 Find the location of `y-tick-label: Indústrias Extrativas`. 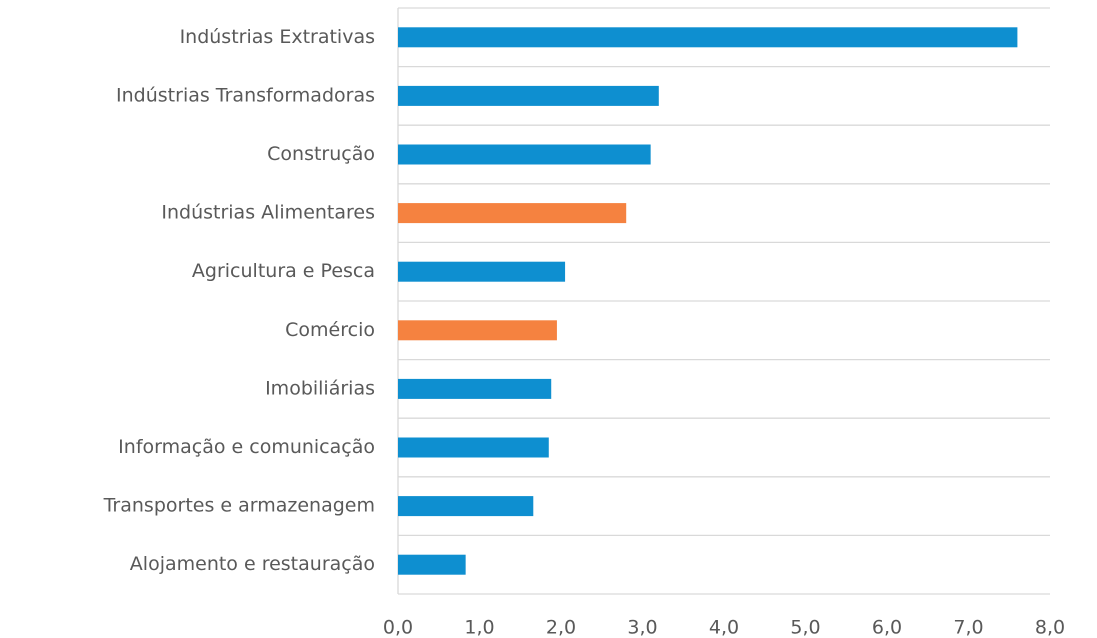

y-tick-label: Indústrias Extrativas is located at coordinates (277, 37).